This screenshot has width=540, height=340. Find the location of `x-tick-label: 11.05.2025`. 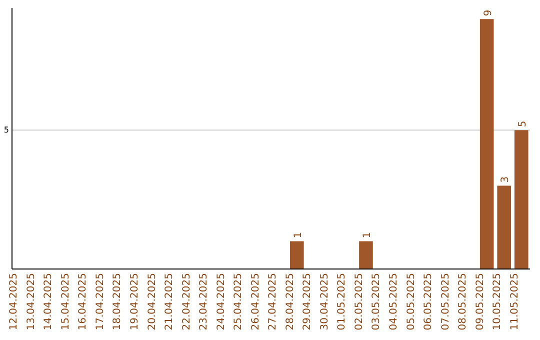

x-tick-label: 11.05.2025 is located at coordinates (514, 301).